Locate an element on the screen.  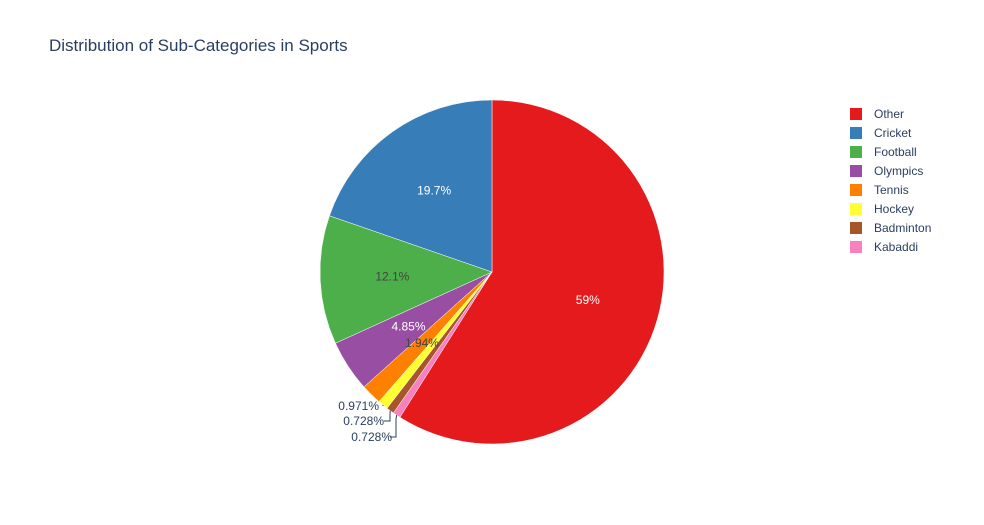
slice-label-olympics: 4.85% is located at coordinates (408, 327).